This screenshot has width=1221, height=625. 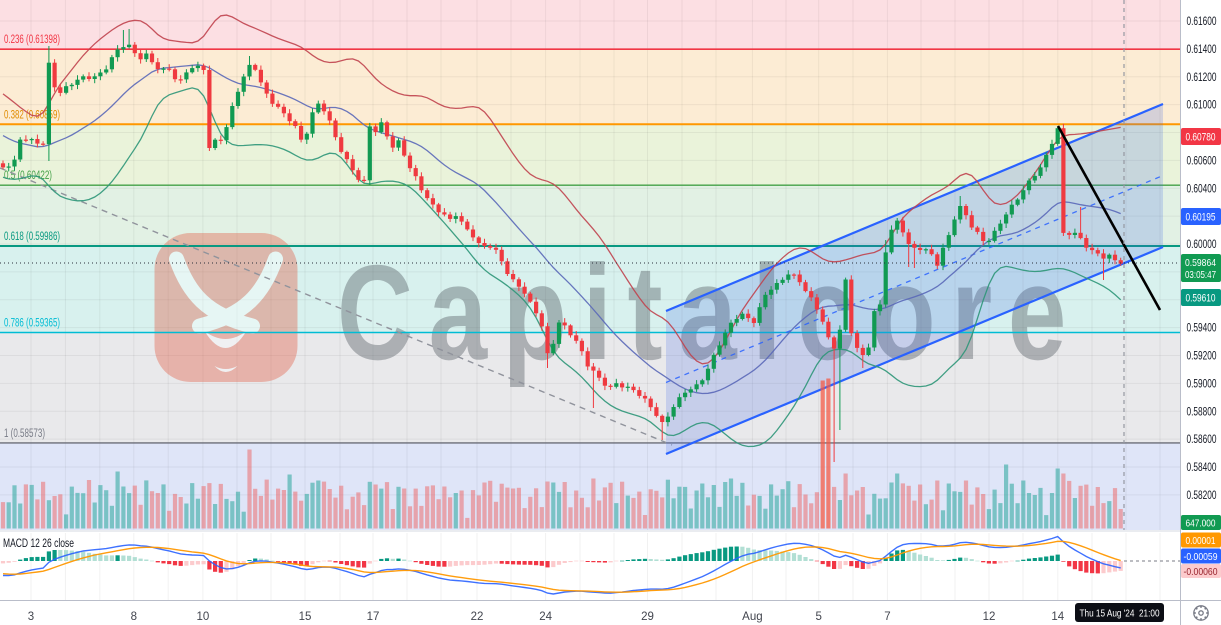 I want to click on svg-text: 0.618 (0.59986), so click(x=32, y=237).